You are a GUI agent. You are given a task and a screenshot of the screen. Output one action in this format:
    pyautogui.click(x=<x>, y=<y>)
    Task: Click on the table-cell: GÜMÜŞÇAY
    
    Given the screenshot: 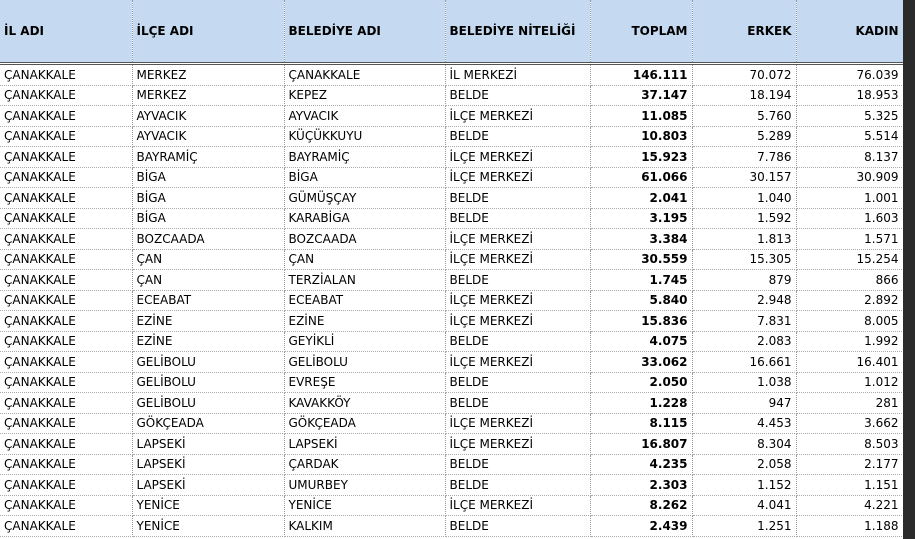 What is the action you would take?
    pyautogui.click(x=365, y=198)
    